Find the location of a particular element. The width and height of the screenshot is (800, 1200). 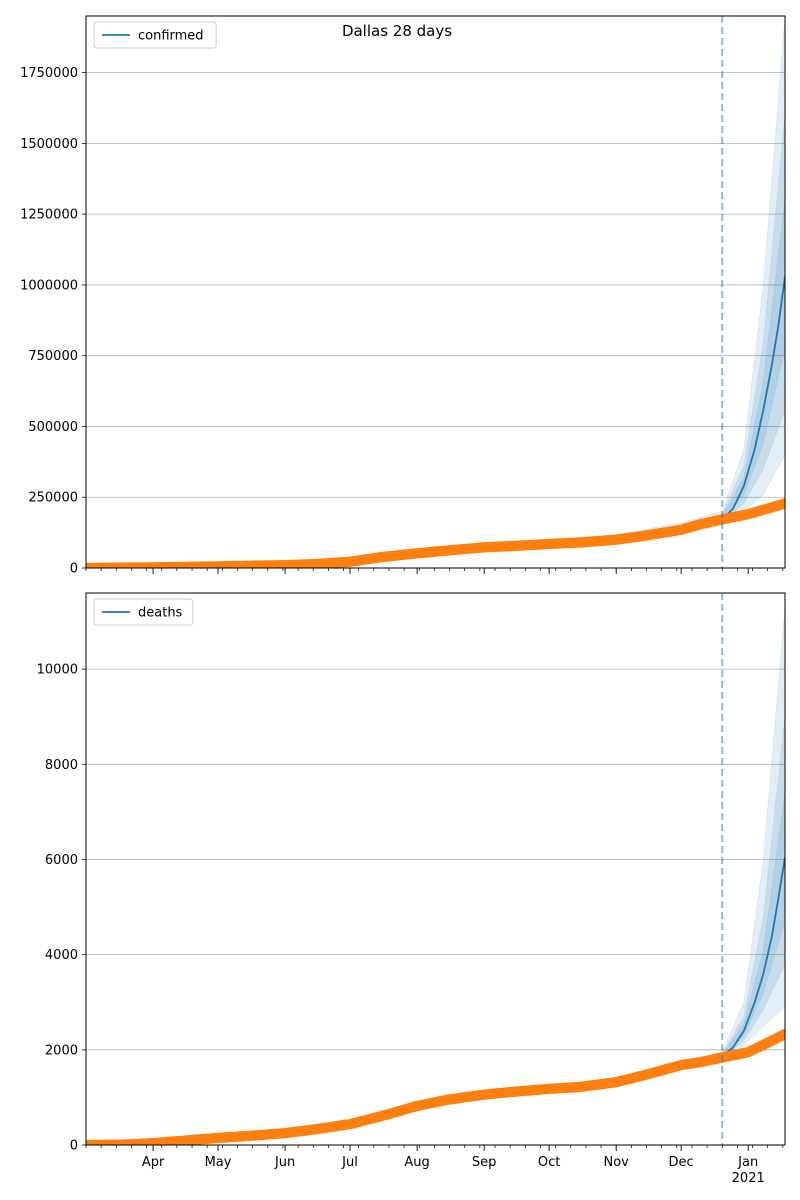

legend: confirmed is located at coordinates (155, 35).